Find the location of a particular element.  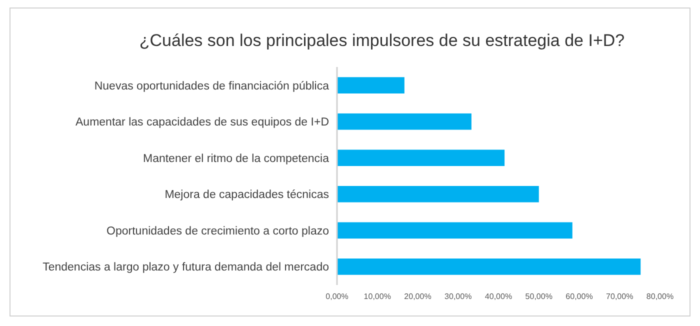

x-tick-label: 0,00% is located at coordinates (337, 296).